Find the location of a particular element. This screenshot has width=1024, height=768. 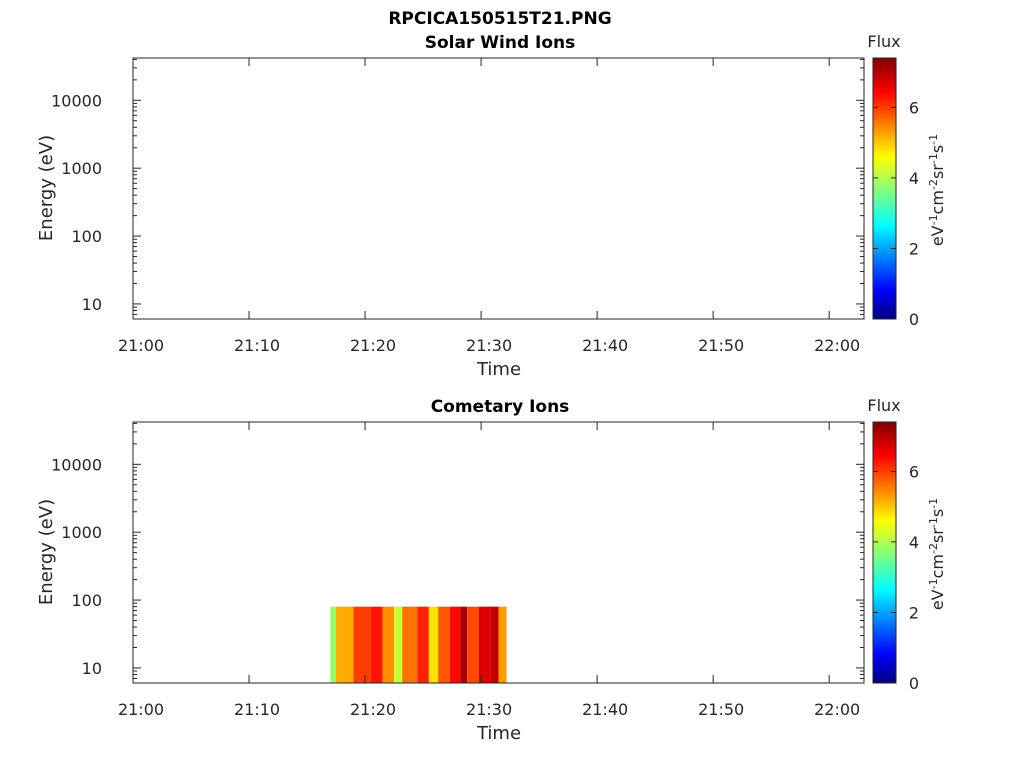

panel-title: Cometary Ions is located at coordinates (500, 407).